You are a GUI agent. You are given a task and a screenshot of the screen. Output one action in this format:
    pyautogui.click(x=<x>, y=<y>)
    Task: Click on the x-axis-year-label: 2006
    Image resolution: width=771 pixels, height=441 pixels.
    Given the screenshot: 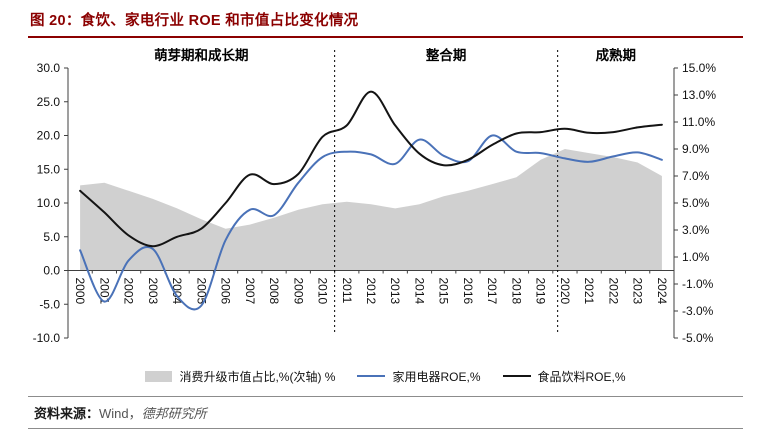 What is the action you would take?
    pyautogui.click(x=226, y=291)
    